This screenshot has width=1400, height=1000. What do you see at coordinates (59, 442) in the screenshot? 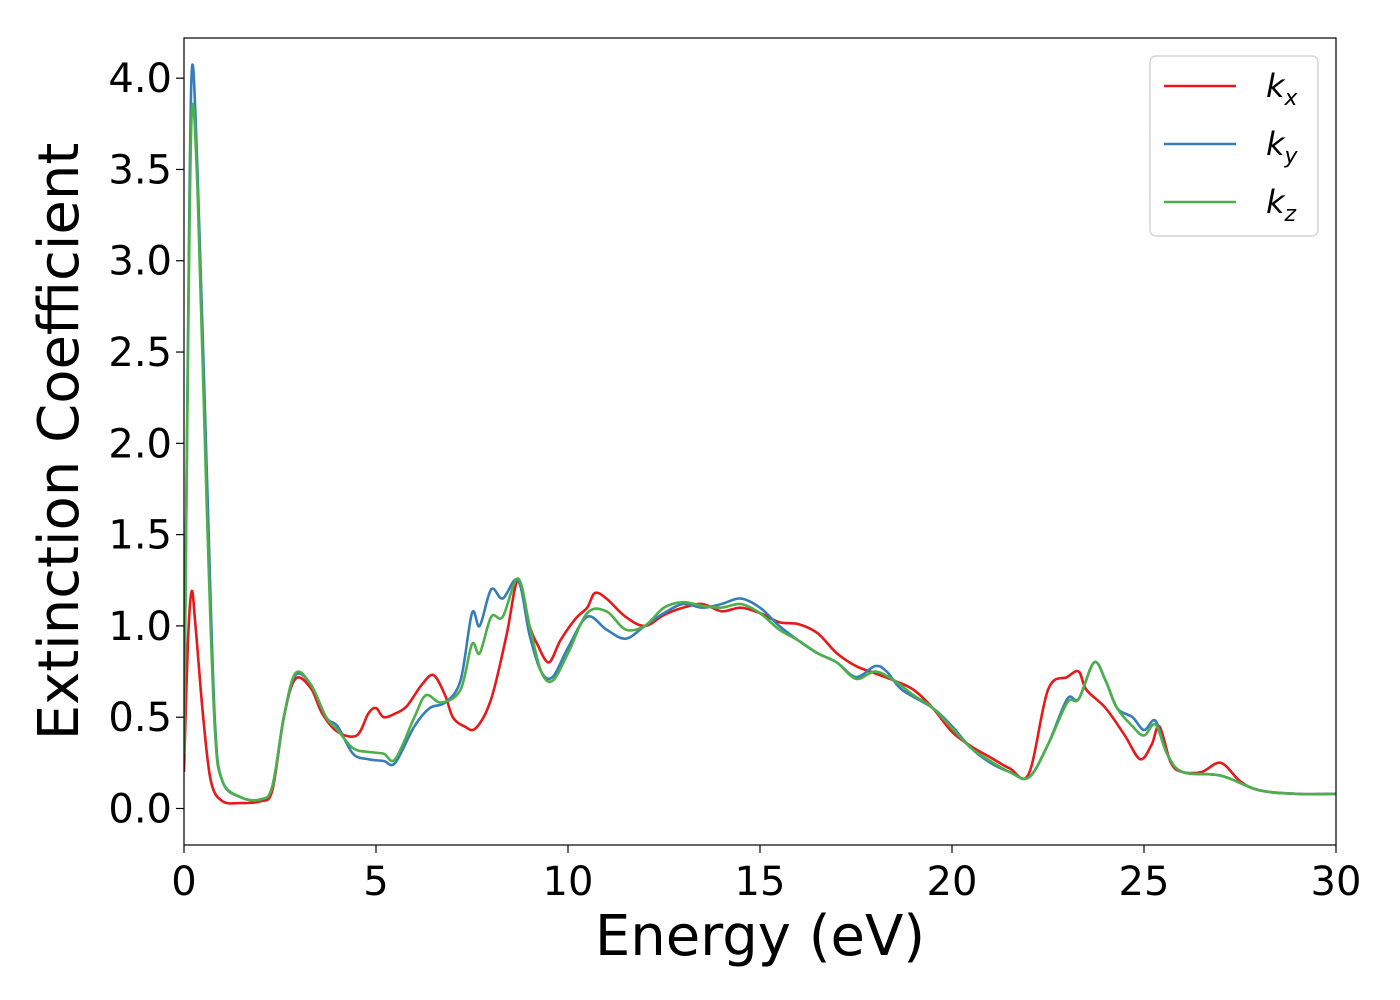
I see `y-axis-title: Extinction Coefficient` at bounding box center [59, 442].